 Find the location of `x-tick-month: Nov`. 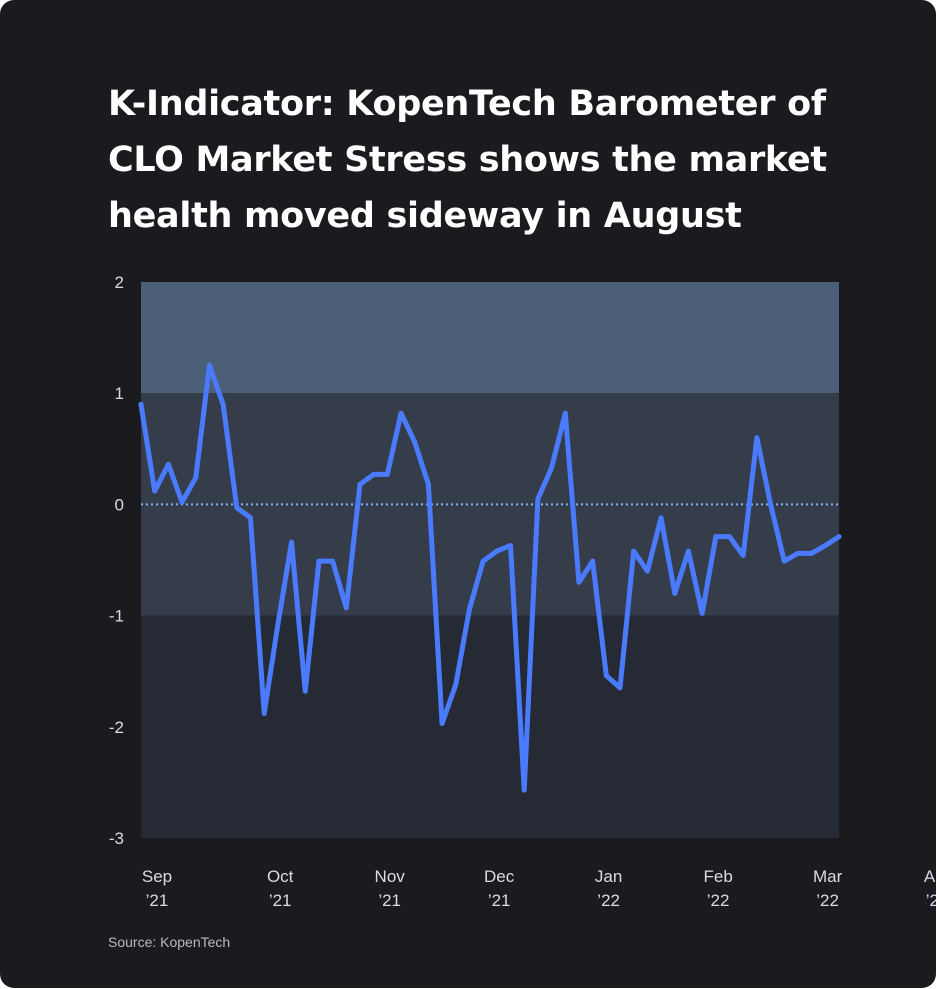

x-tick-month: Nov is located at coordinates (390, 876).